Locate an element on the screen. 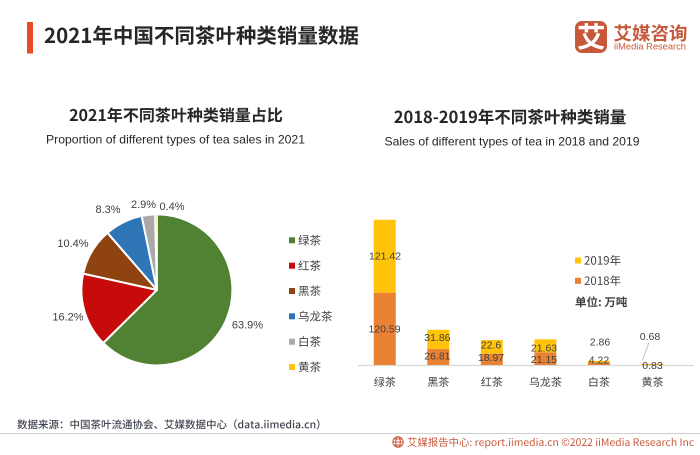  svg-text: 2.86 is located at coordinates (600, 342).